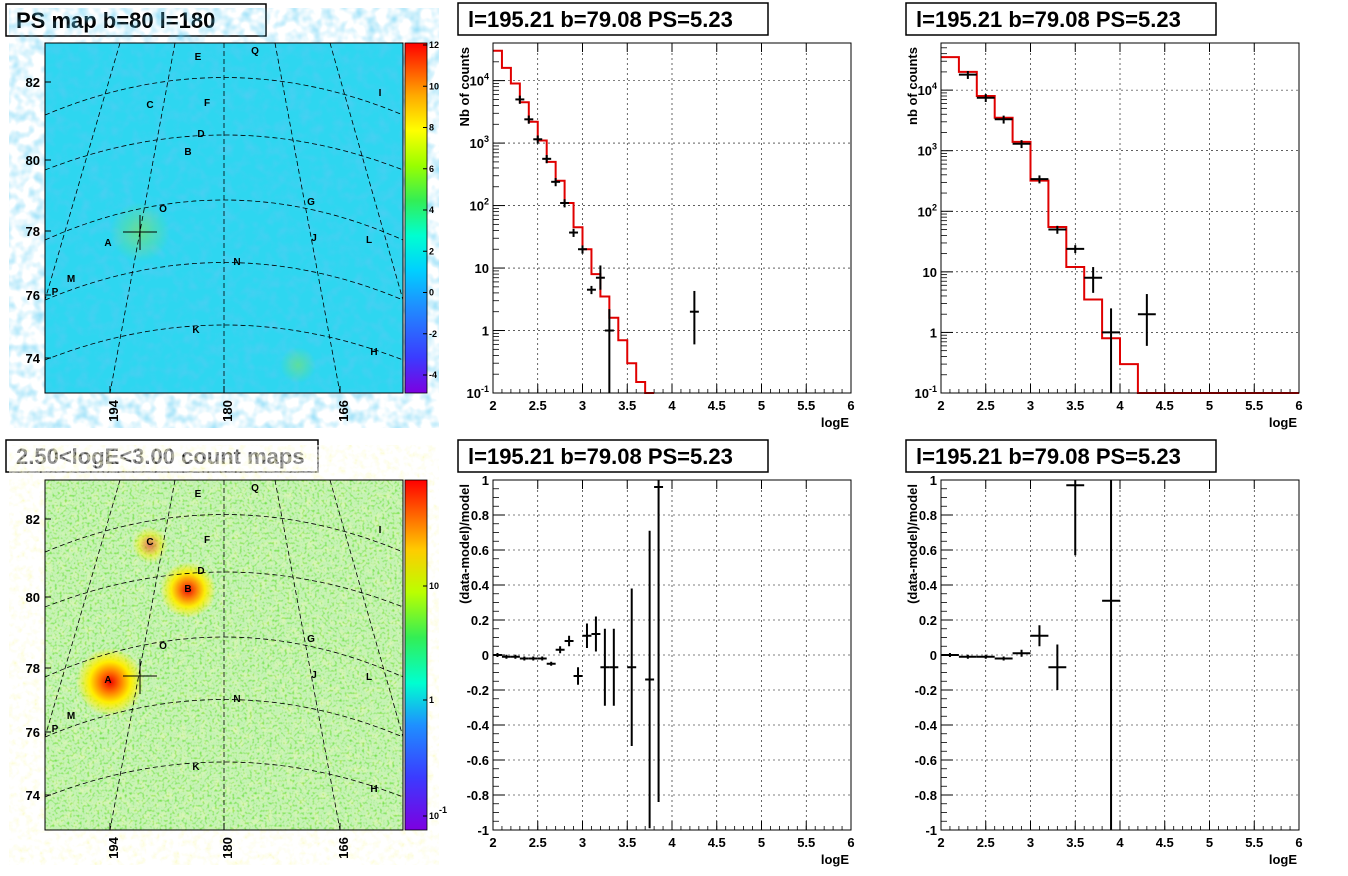 The image size is (1348, 876). I want to click on source-label-F: F, so click(207, 103).